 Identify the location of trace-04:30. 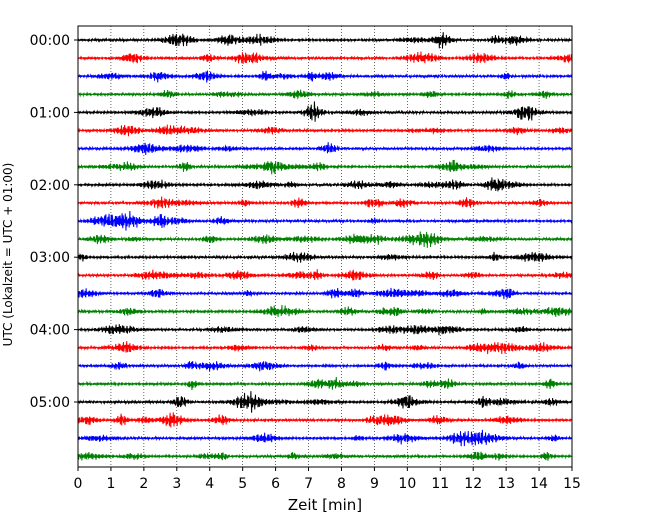
(325, 366).